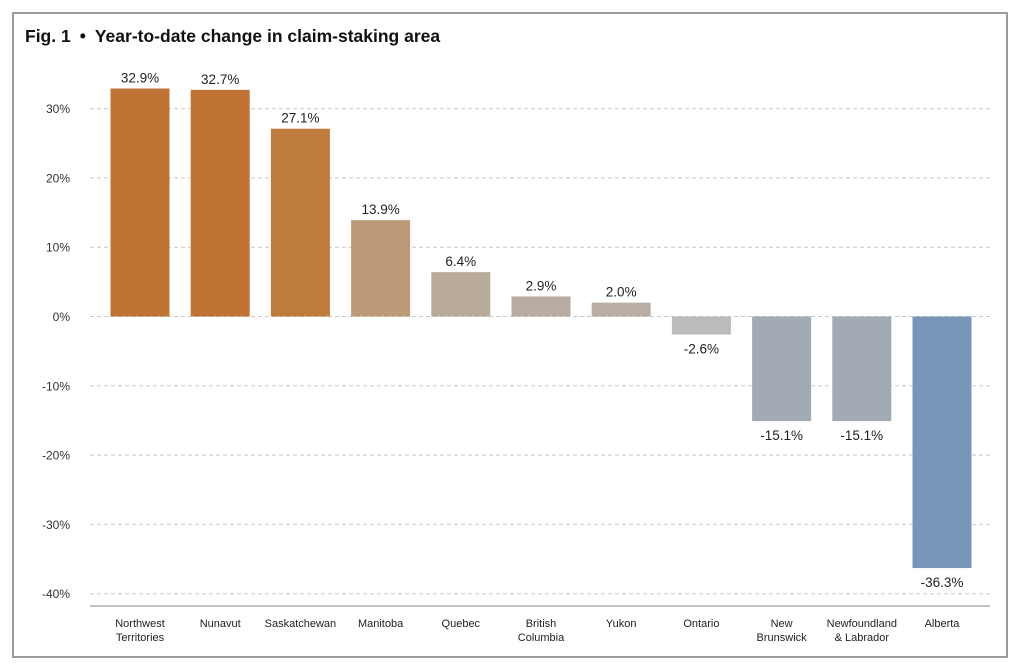 This screenshot has width=1024, height=666. What do you see at coordinates (300, 118) in the screenshot?
I see `data-label: 27.1%` at bounding box center [300, 118].